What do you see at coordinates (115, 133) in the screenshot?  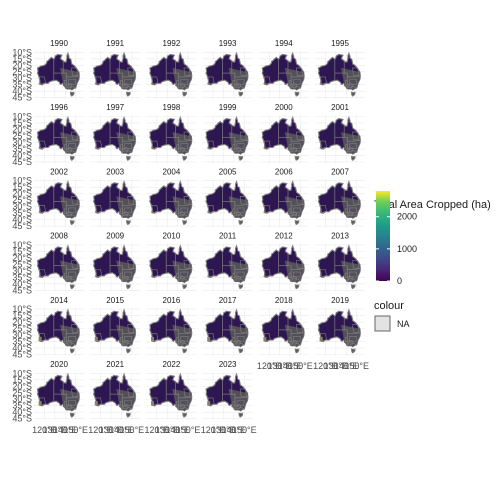 I see `facet-panel-1997: 1997` at bounding box center [115, 133].